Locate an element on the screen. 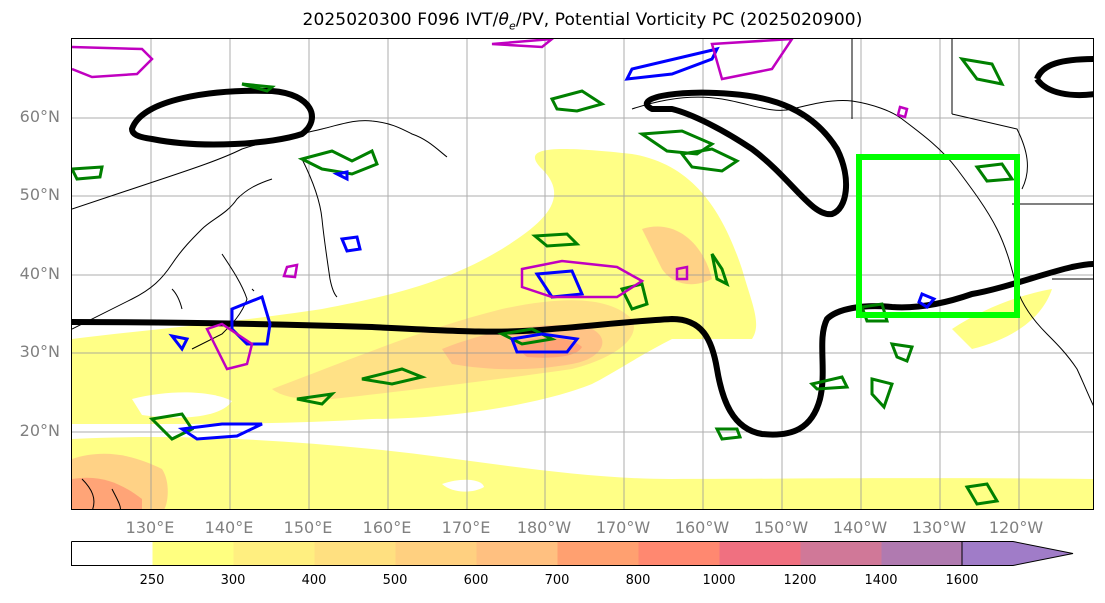 Image resolution: width=1105 pixels, height=603 pixels. lon-label-160w: 160°W is located at coordinates (702, 527).